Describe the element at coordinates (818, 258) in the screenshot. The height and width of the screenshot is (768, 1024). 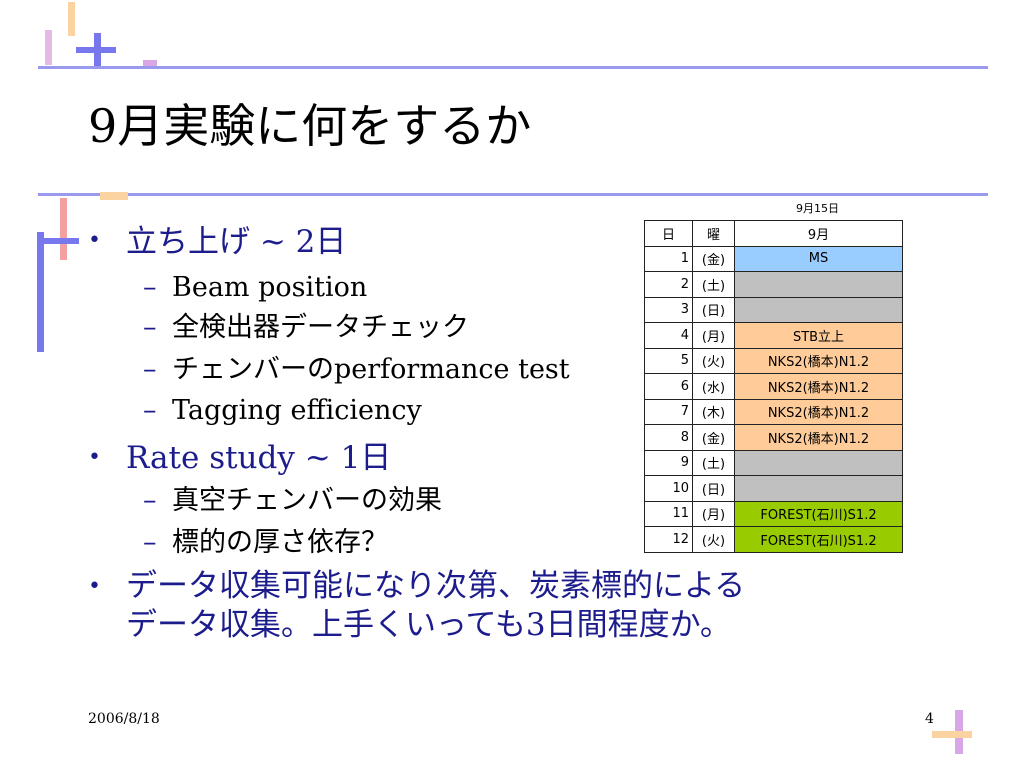
I see `cell-event: MS` at that location.